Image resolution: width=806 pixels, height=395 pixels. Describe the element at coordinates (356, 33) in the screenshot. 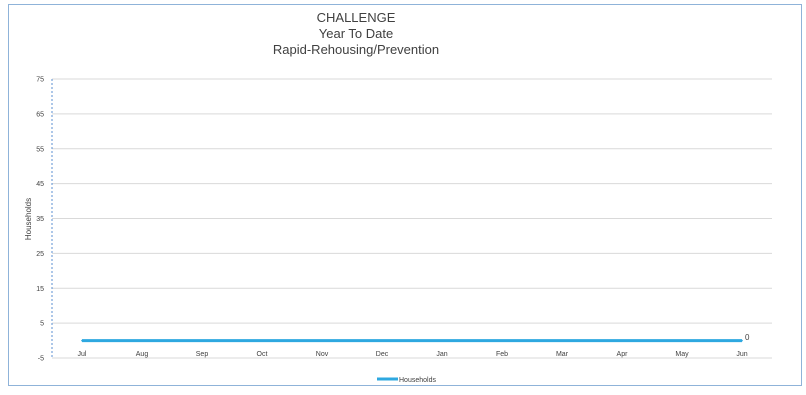

I see `chart-title-line-2: Year To Date` at that location.